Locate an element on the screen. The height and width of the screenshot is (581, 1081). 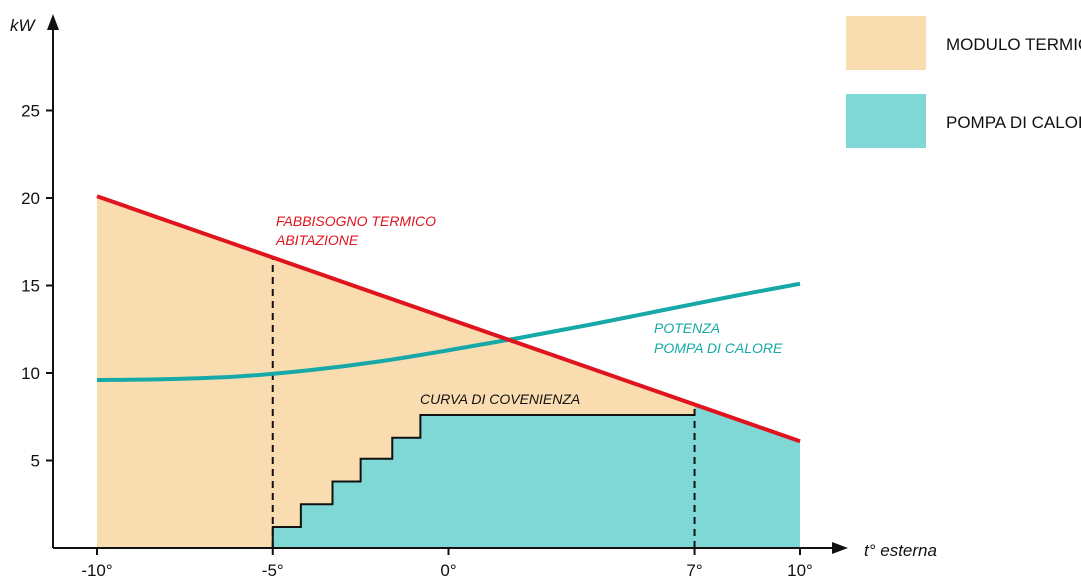
annotation-pompa-line1: POTENZA is located at coordinates (687, 328).